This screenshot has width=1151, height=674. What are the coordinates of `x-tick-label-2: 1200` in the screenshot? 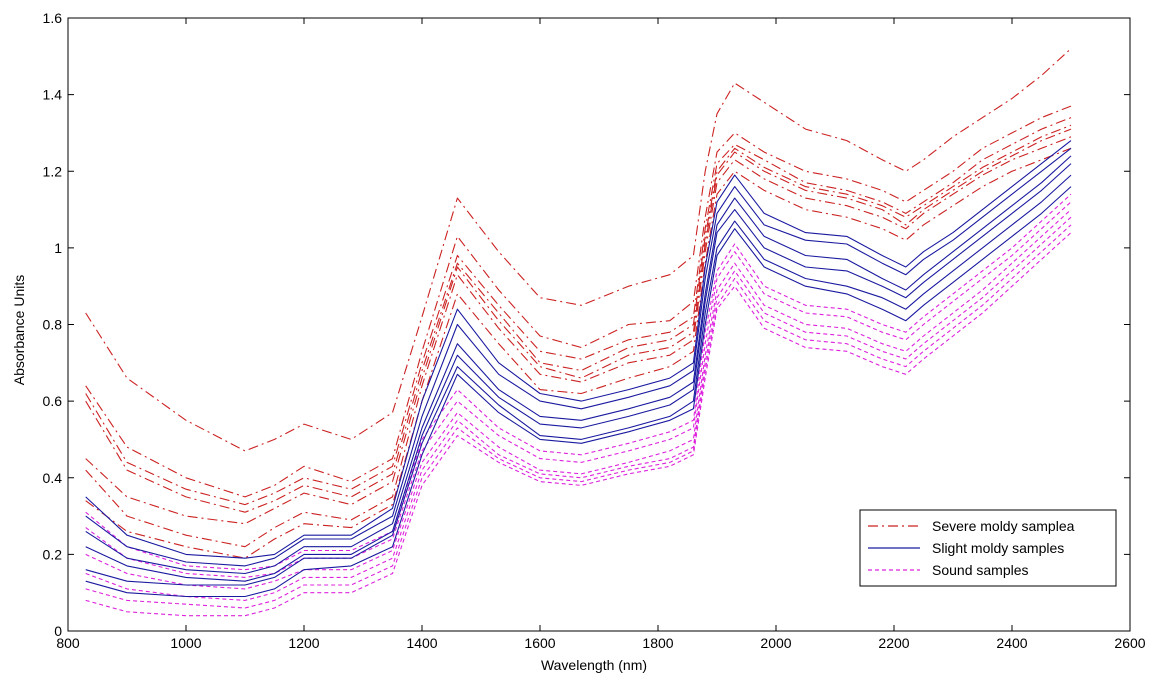 It's located at (303, 643).